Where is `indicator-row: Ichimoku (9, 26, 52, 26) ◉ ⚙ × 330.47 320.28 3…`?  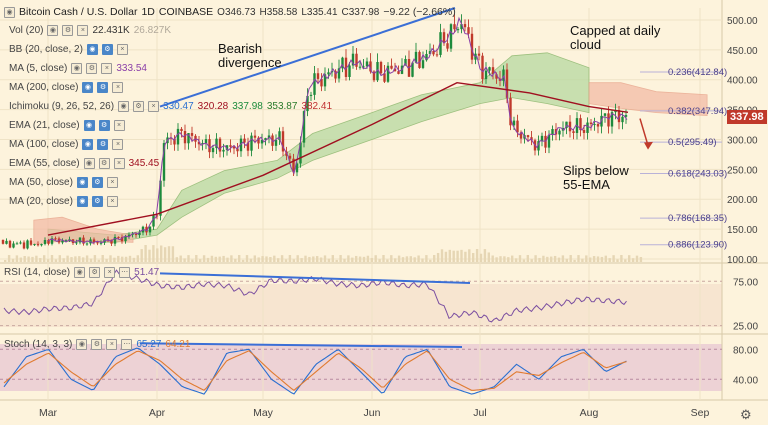 indicator-row: Ichimoku (9, 26, 52, 26) ◉ ⚙ × 330.47 320.28 3… is located at coordinates (170, 106).